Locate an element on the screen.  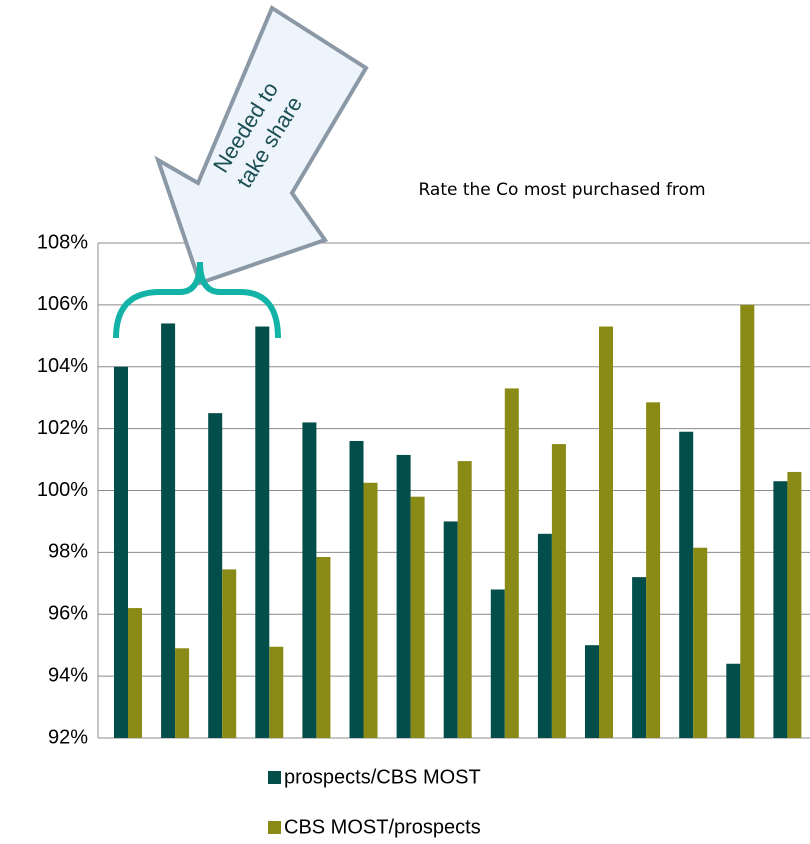
arrow is located at coordinates (261, 145).